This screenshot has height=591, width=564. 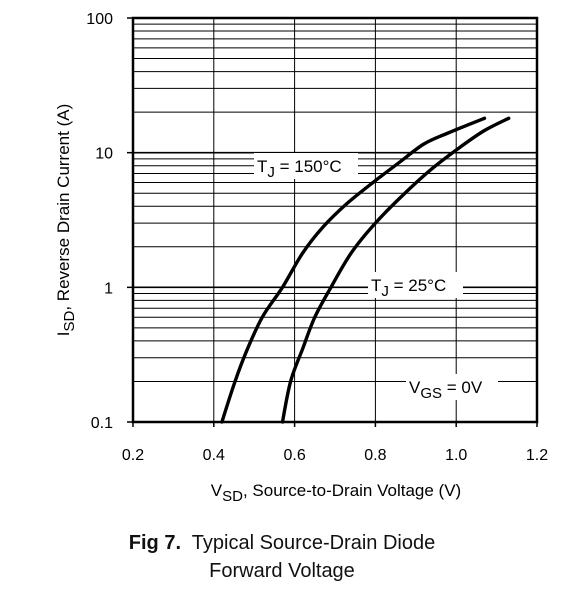 I want to click on y-tick-label: 0.1, so click(x=102, y=423).